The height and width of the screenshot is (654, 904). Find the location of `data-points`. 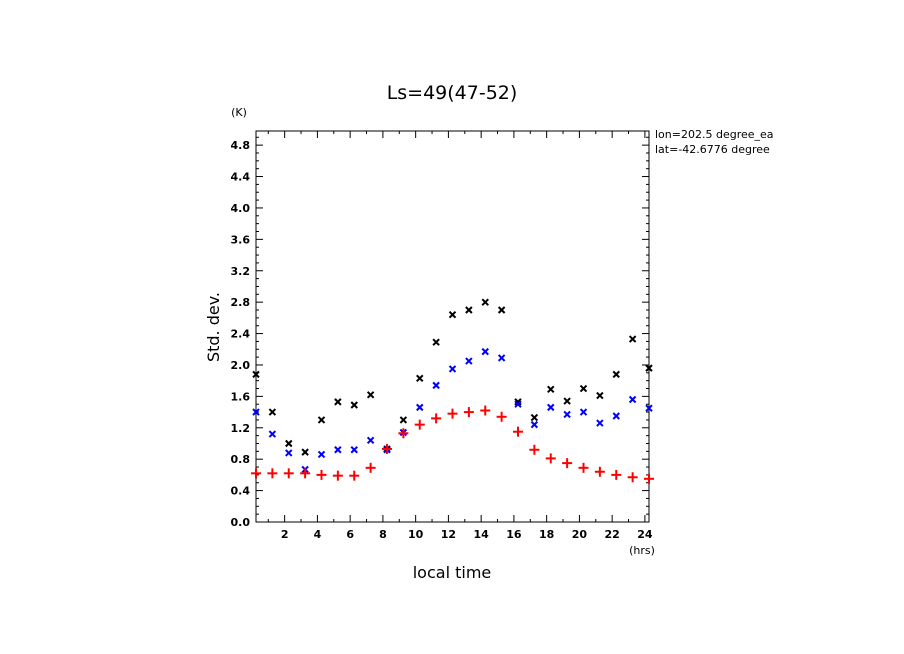

data-points is located at coordinates (452, 391).